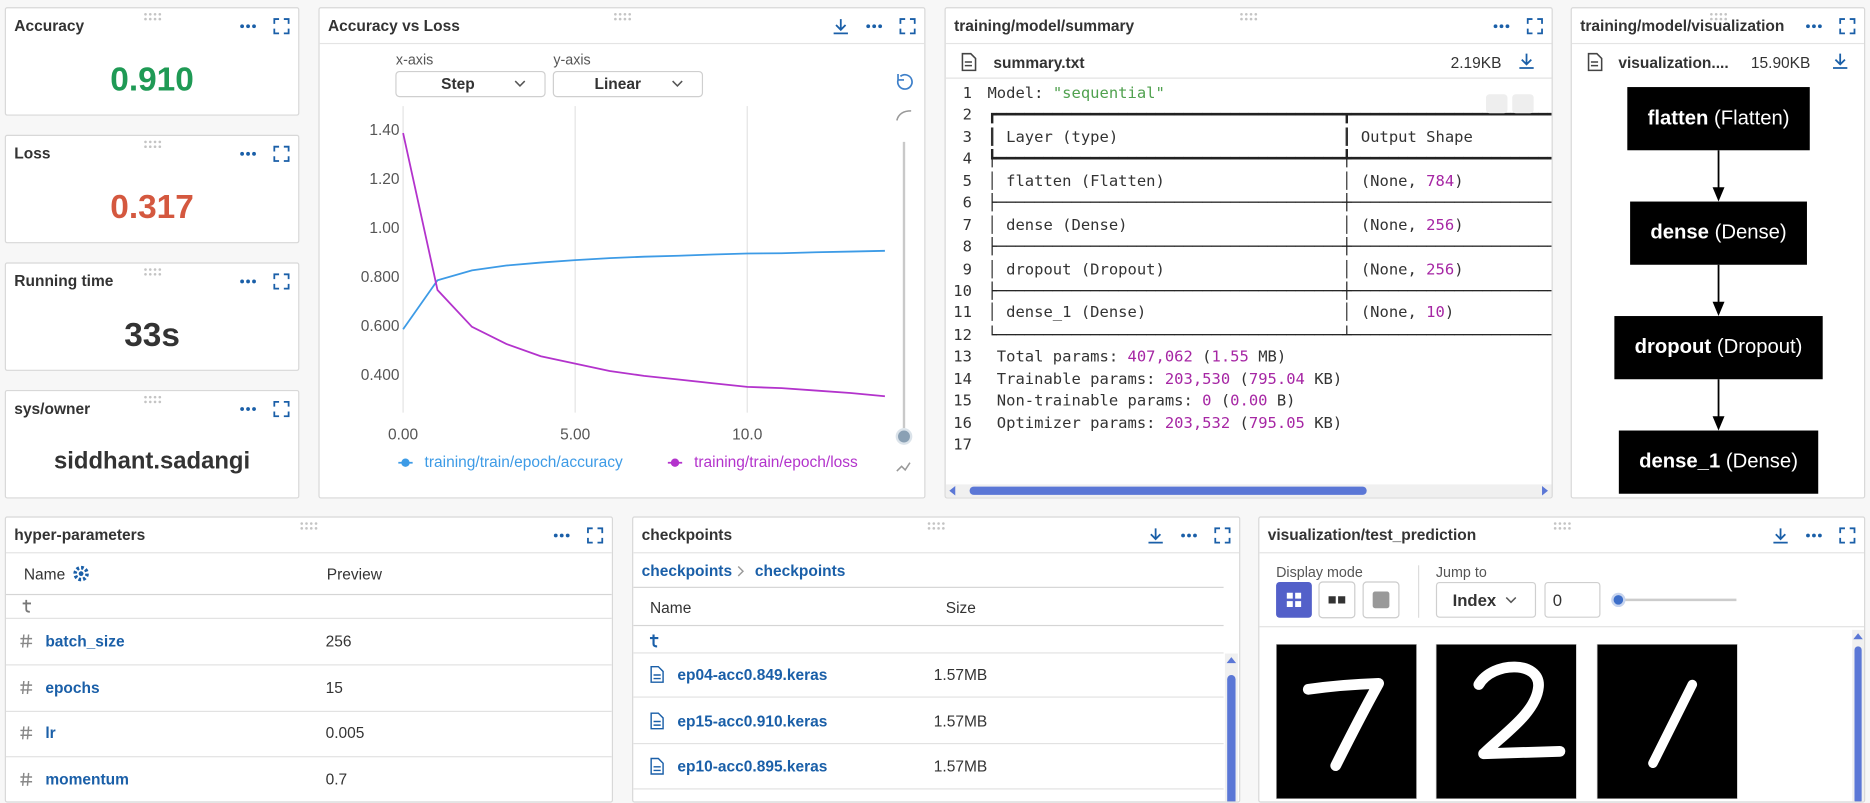 The width and height of the screenshot is (1870, 803). I want to click on file-name: ep15-acc0.910.keras, so click(752, 720).